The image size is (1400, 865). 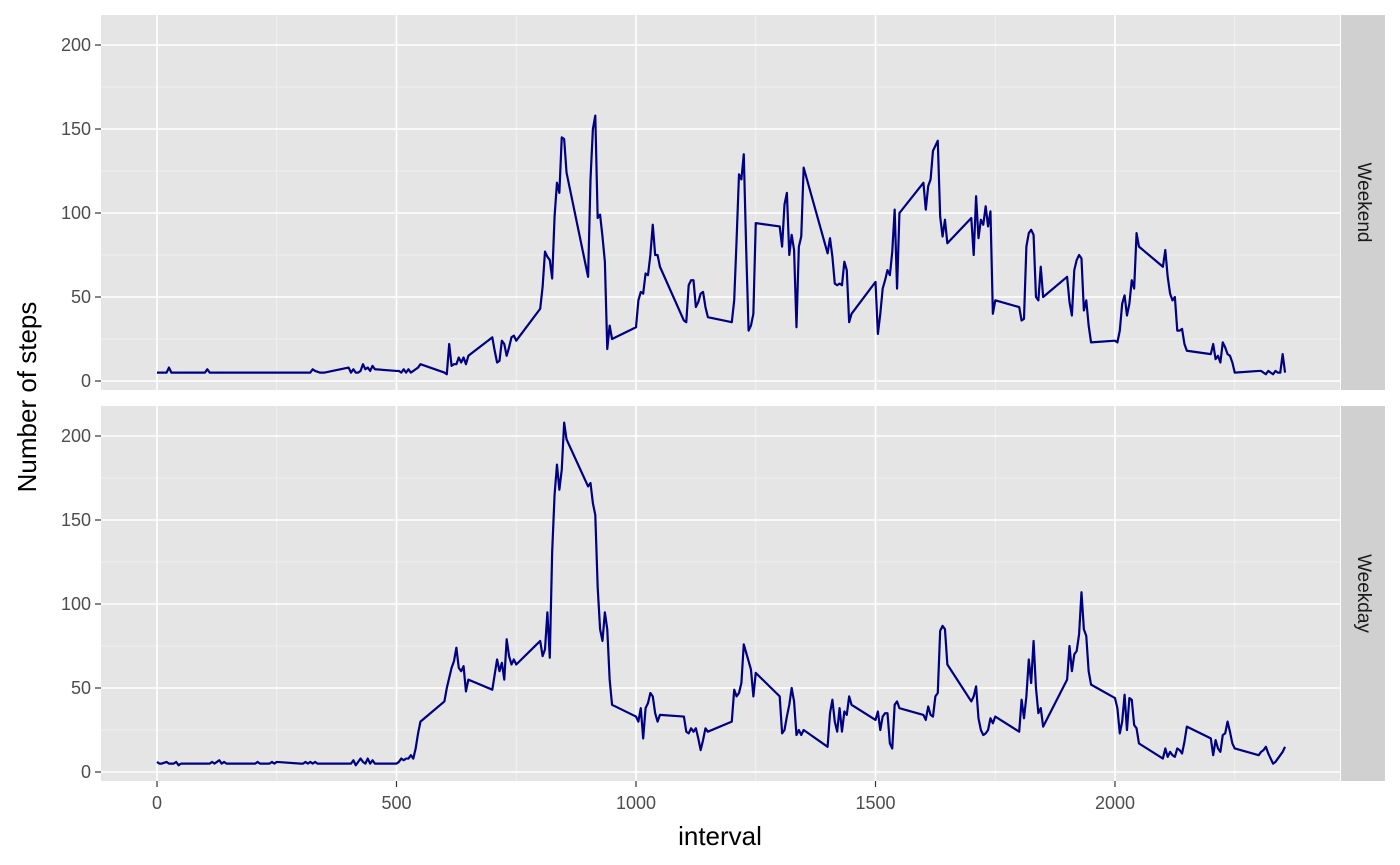 I want to click on x-axis: 0 500 1000 1500 2000, so click(x=643, y=797).